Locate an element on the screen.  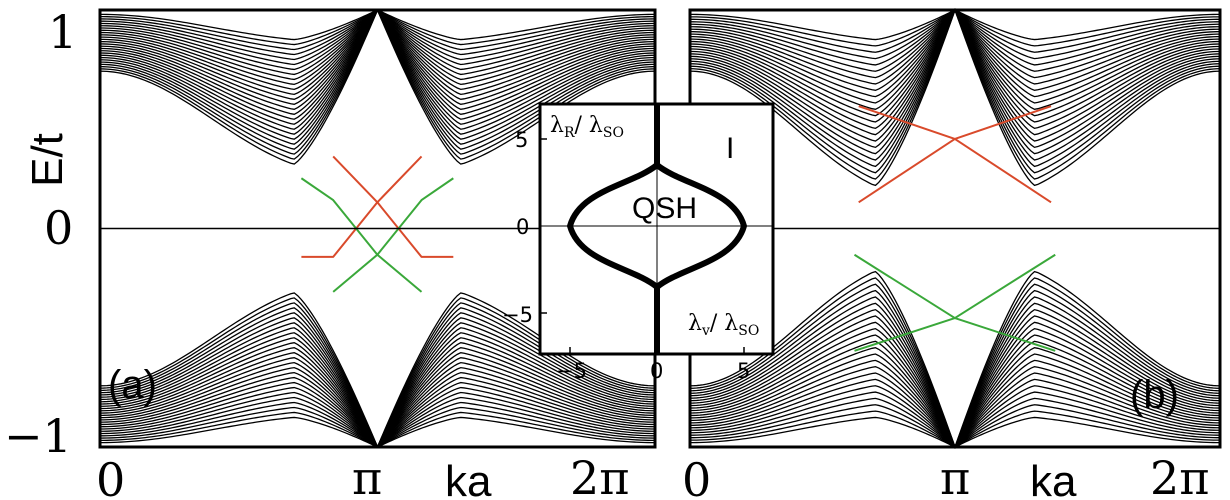
inset-ytick-5: 5 is located at coordinates (521, 140).